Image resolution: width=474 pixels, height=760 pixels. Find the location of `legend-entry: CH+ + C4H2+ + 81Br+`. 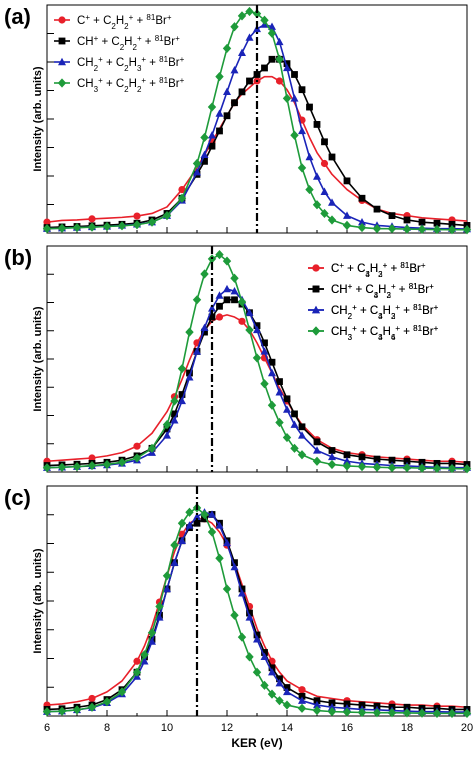

legend-entry: CH+ + C4H2+ + 81Br+ is located at coordinates (371, 291).